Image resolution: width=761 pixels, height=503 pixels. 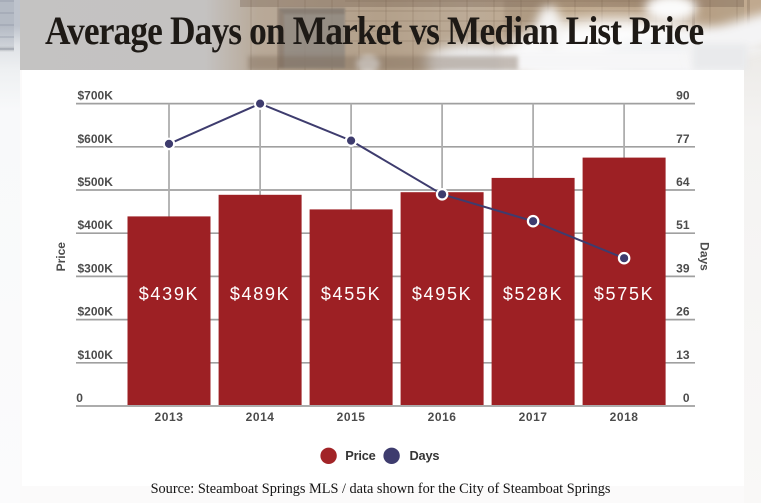 I want to click on svg-text: 2017, so click(x=533, y=417).